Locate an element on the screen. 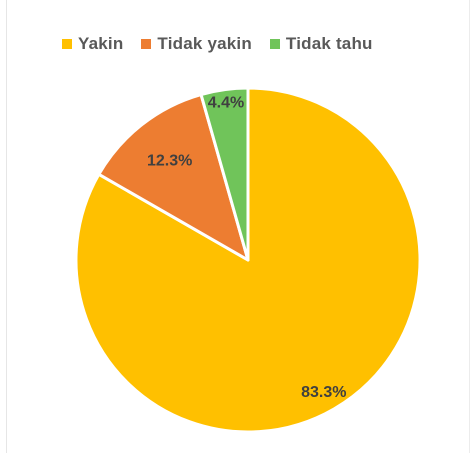  frame-border-right is located at coordinates (469, 226).